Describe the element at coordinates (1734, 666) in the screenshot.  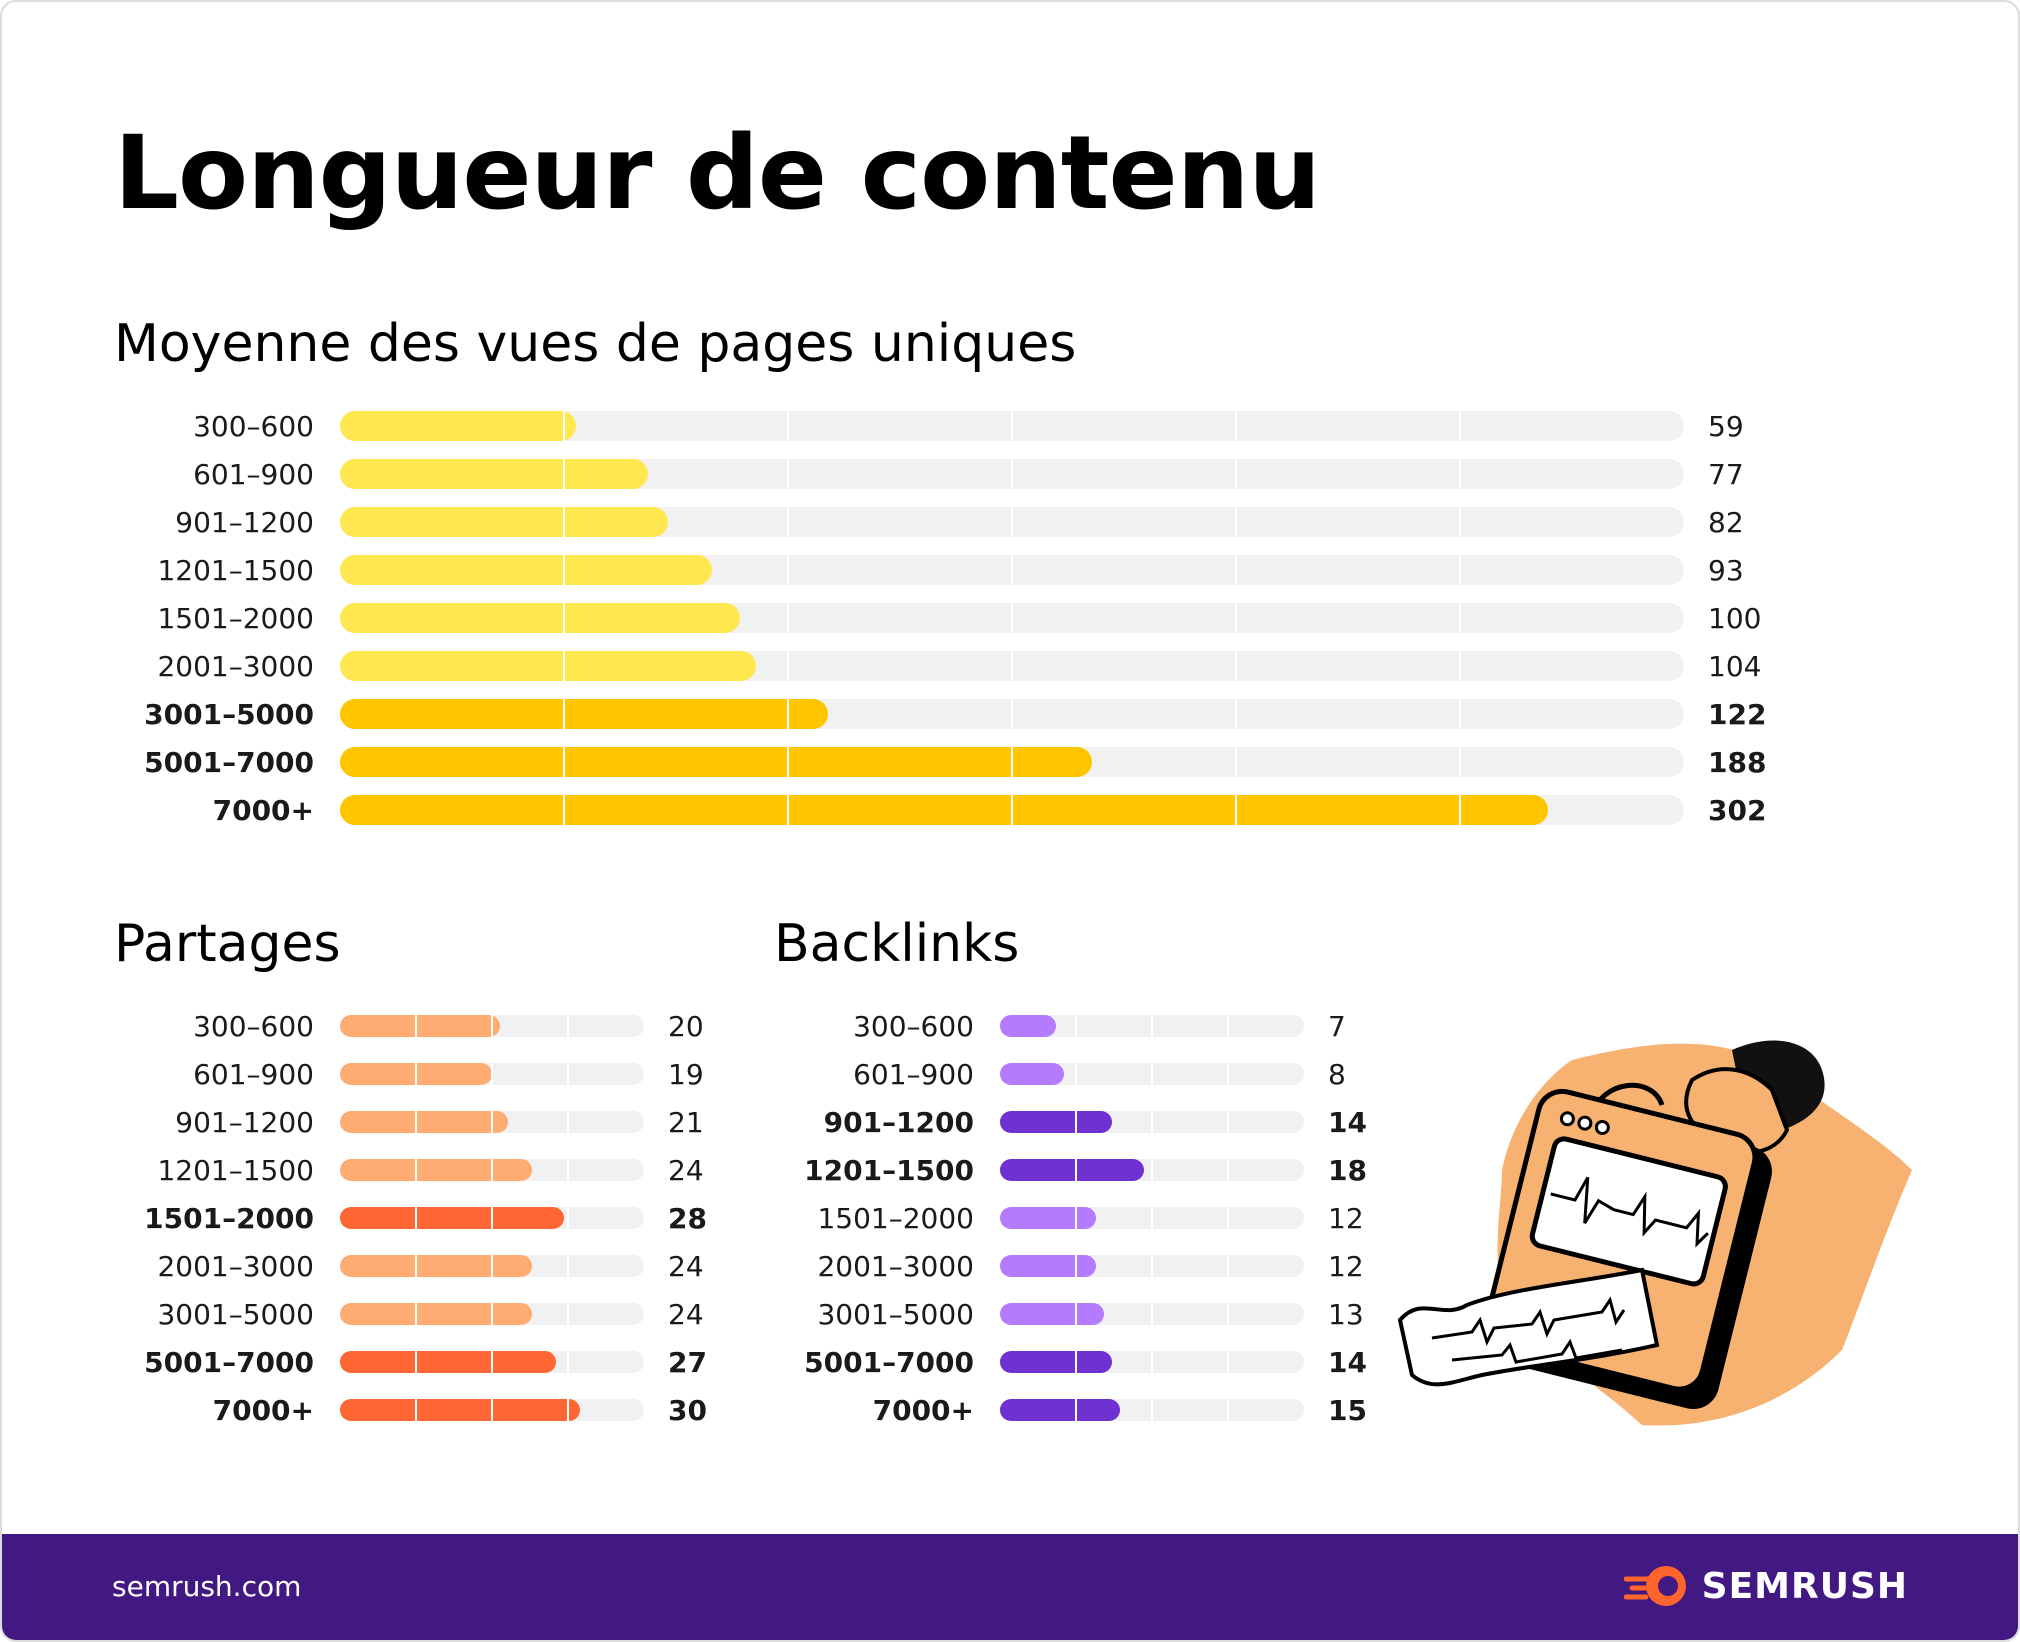
I see `views-value-label: 104` at that location.